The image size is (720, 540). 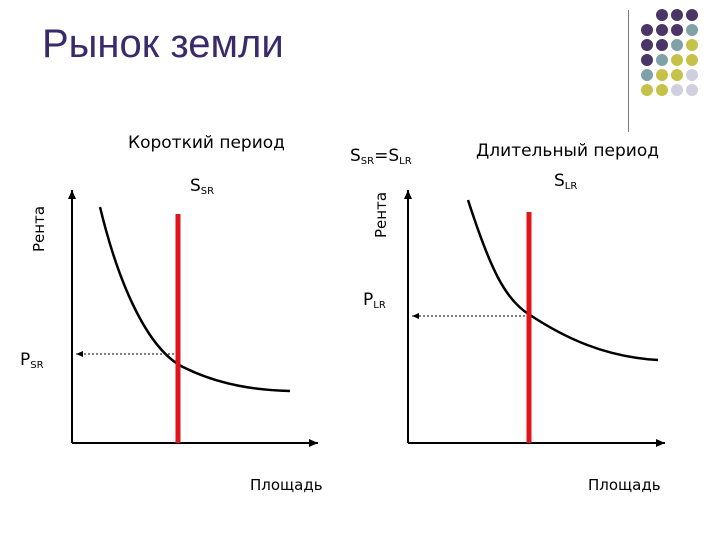 I want to click on slide-title: Рынок земли, so click(x=163, y=44).